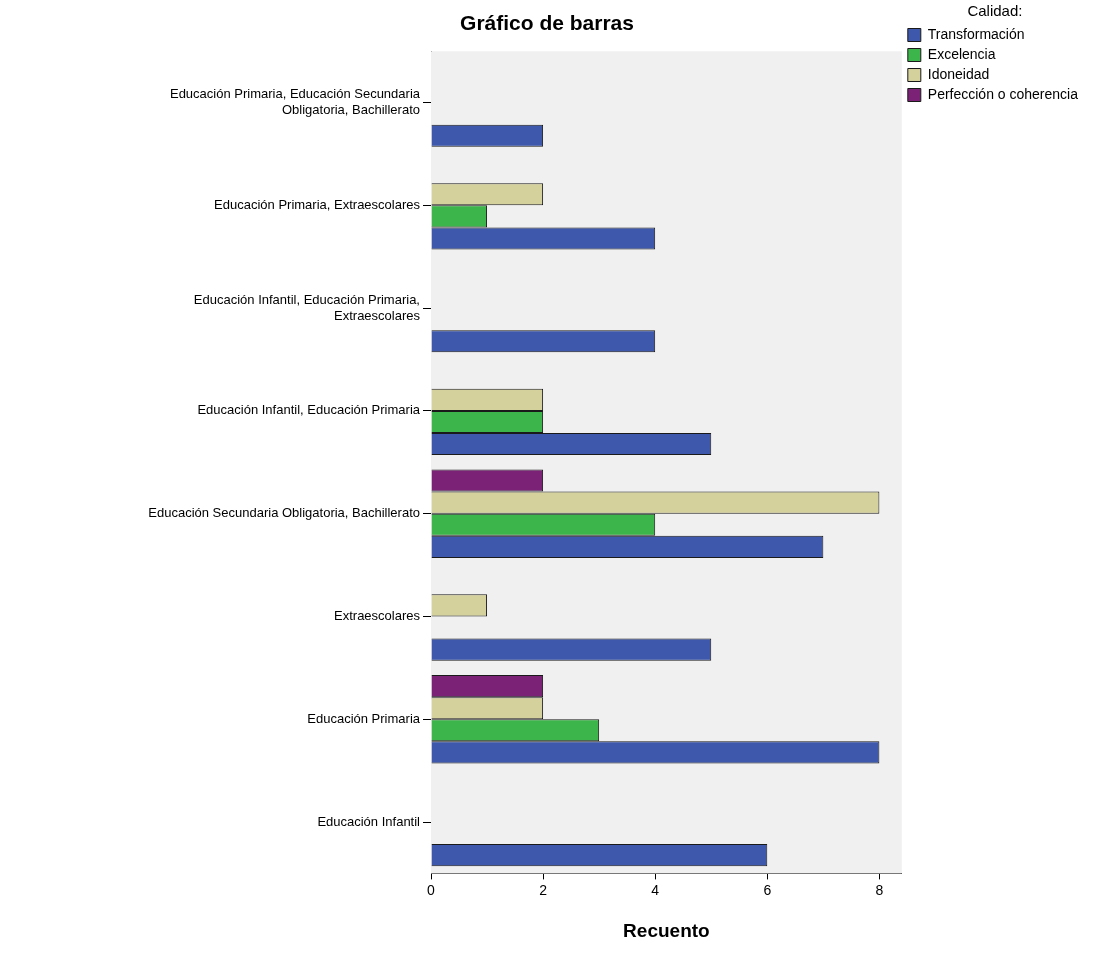  I want to click on y-tick-label: Educación Infantil, so click(369, 821).